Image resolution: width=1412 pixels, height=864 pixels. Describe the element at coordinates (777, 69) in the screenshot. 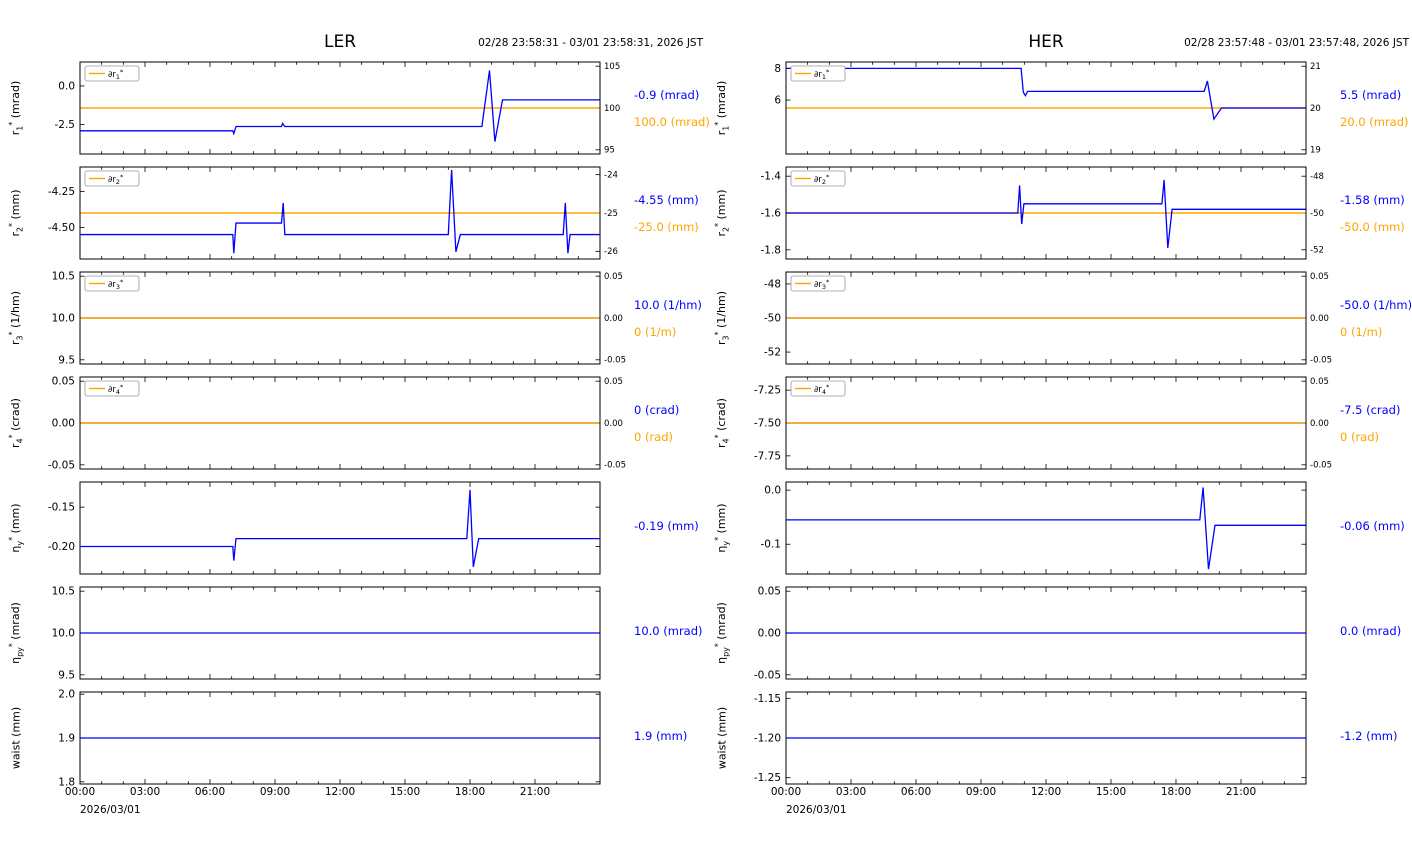

I see `svg-text: 8` at that location.